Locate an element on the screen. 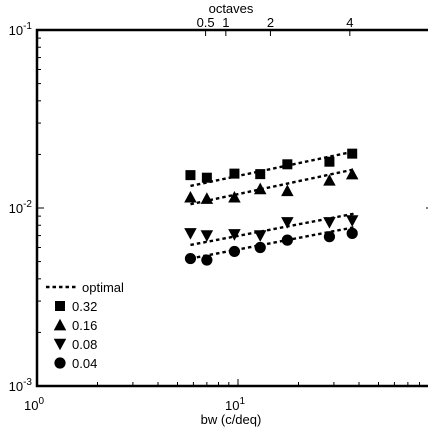  y-tick-label: 10⁻¹ is located at coordinates (21, 29).